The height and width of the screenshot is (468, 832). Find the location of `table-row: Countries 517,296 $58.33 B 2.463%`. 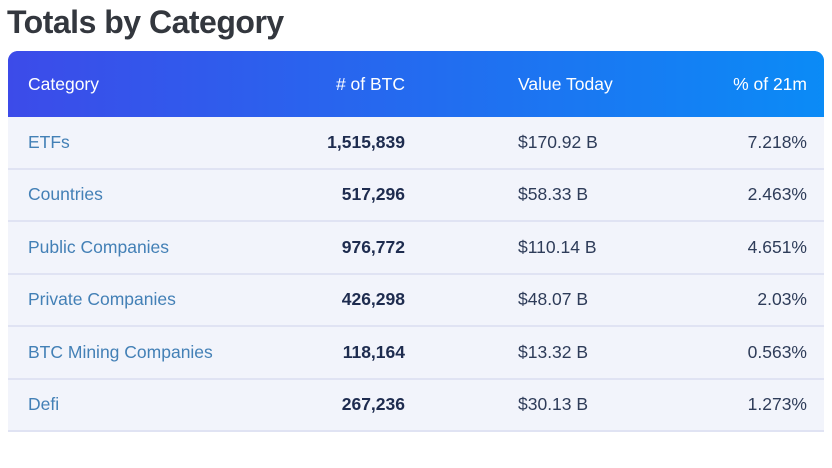

table-row: Countries 517,296 $58.33 B 2.463% is located at coordinates (416, 195).